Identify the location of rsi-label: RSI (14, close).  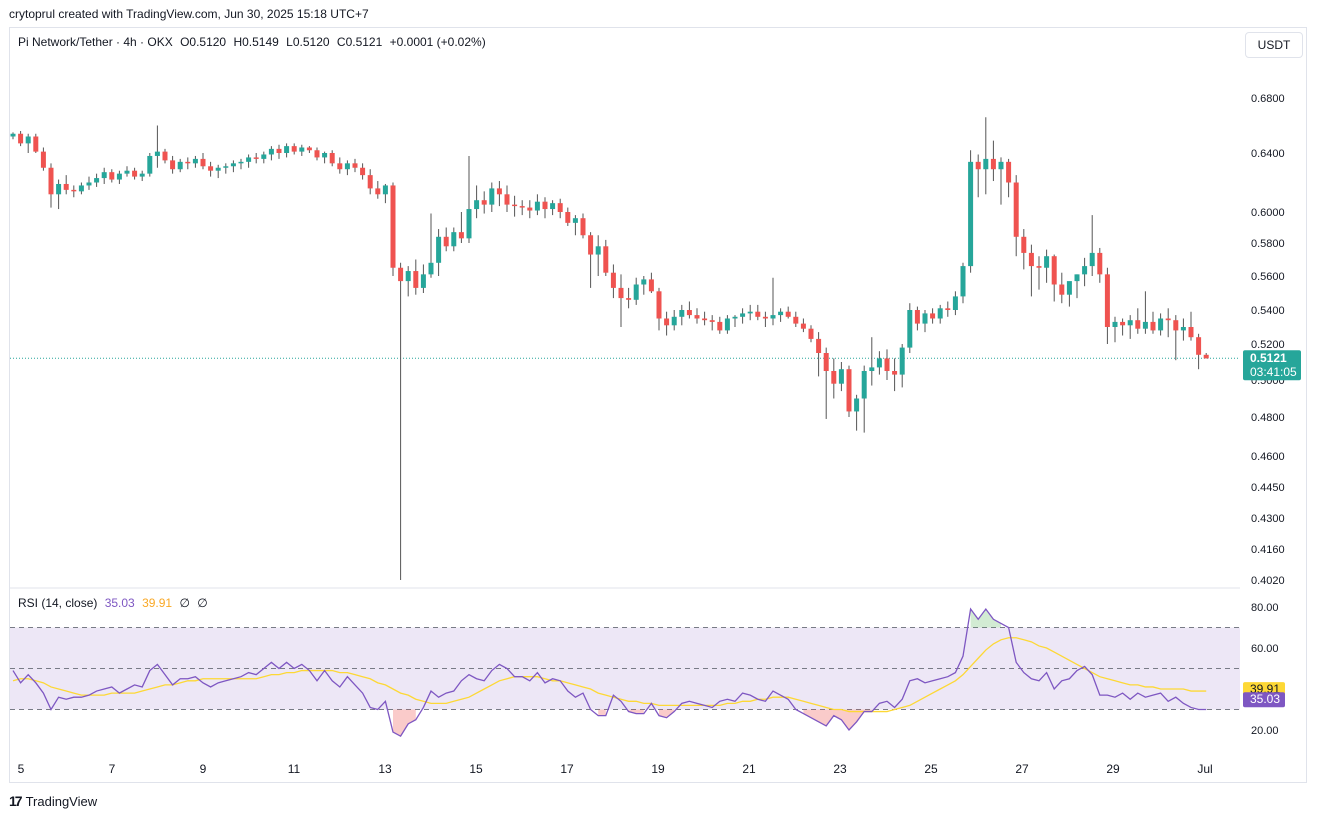
(58, 603).